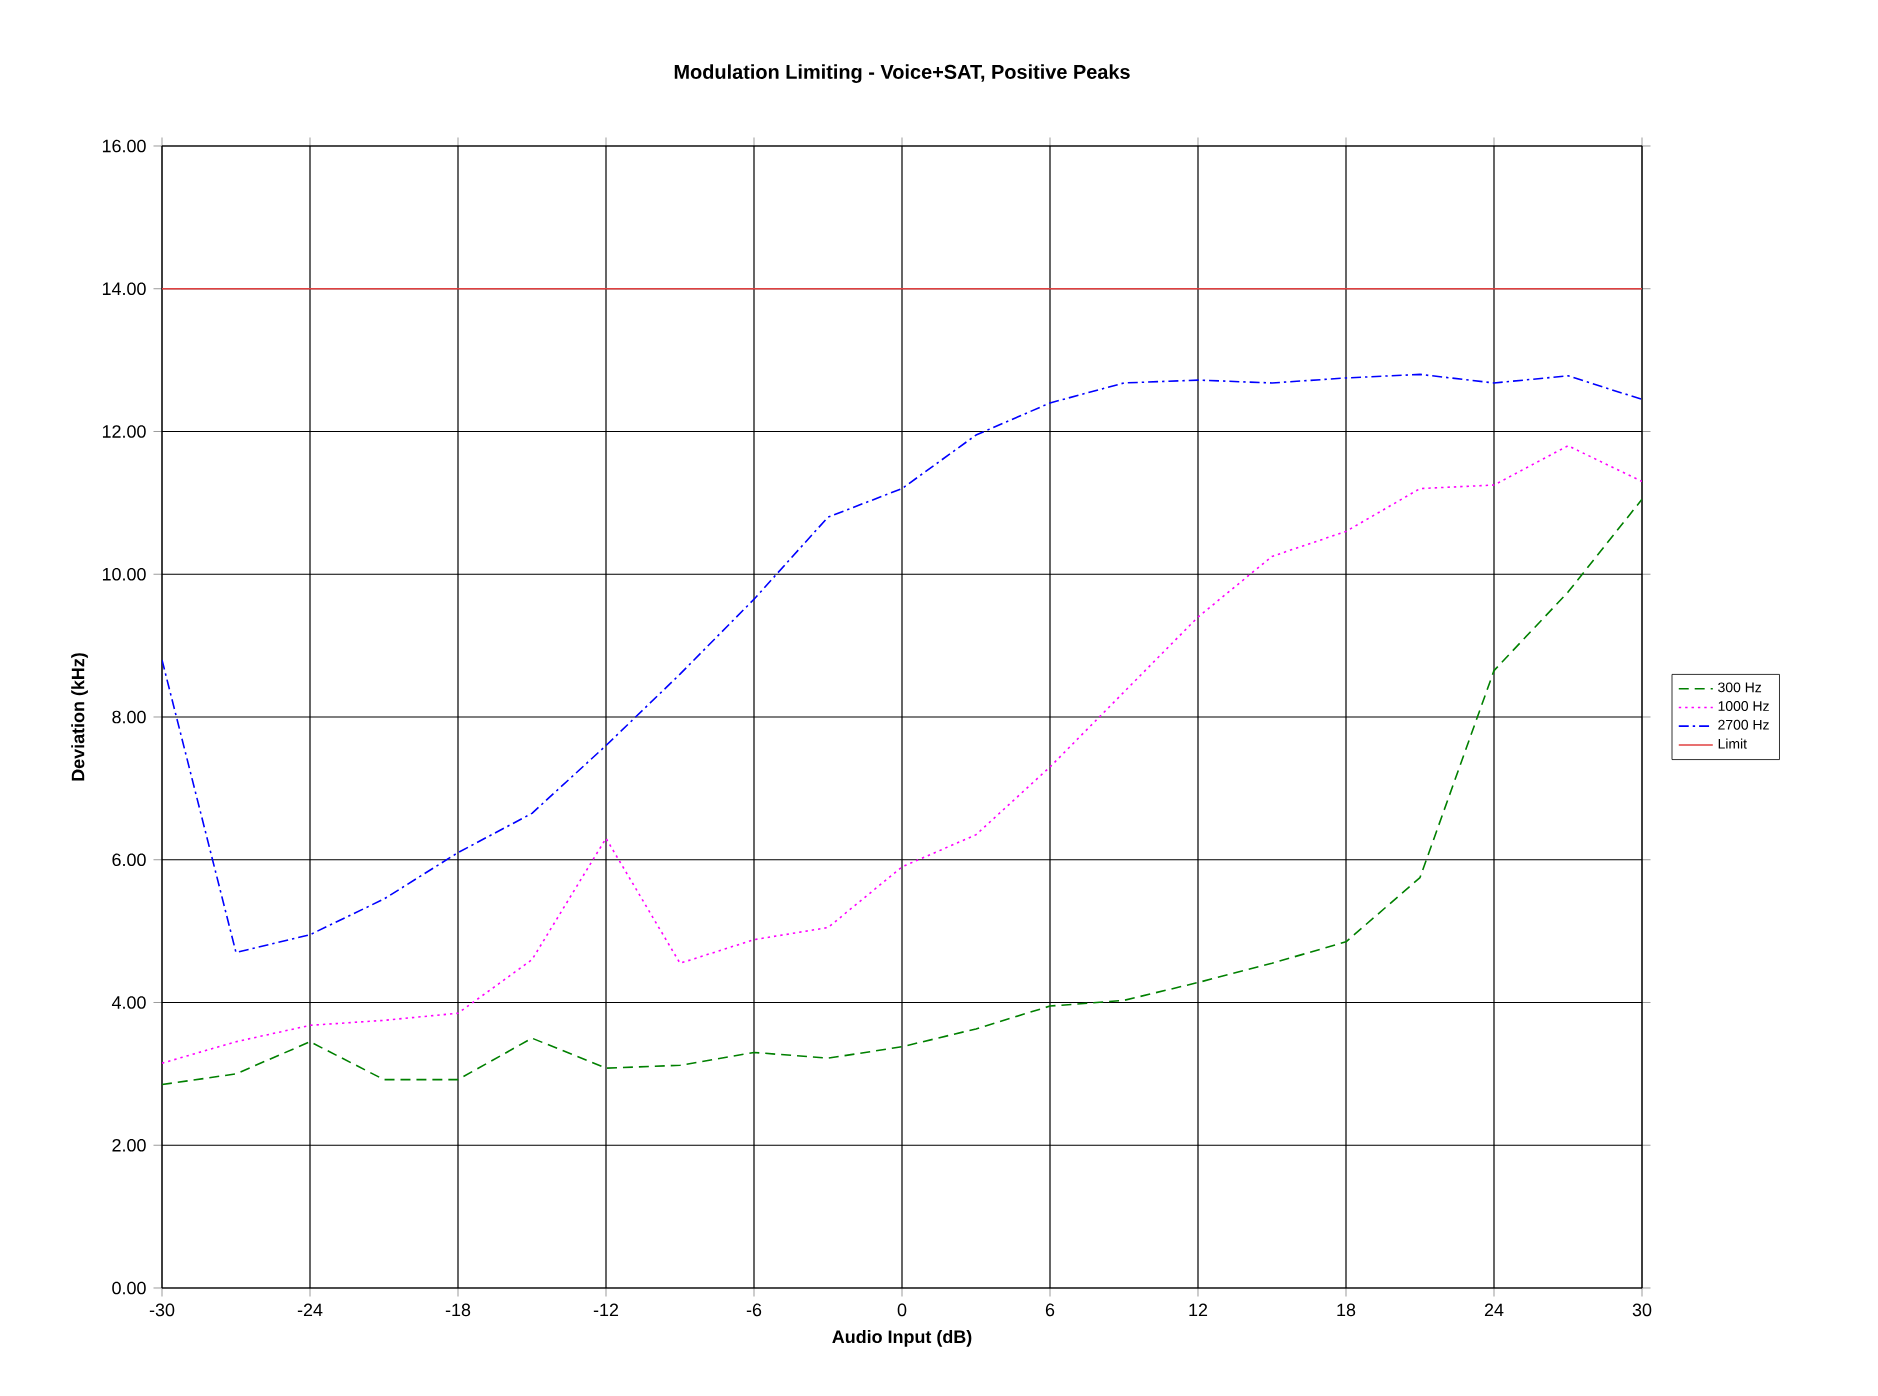 The width and height of the screenshot is (1878, 1396). I want to click on x-tick-label: 0, so click(902, 1310).